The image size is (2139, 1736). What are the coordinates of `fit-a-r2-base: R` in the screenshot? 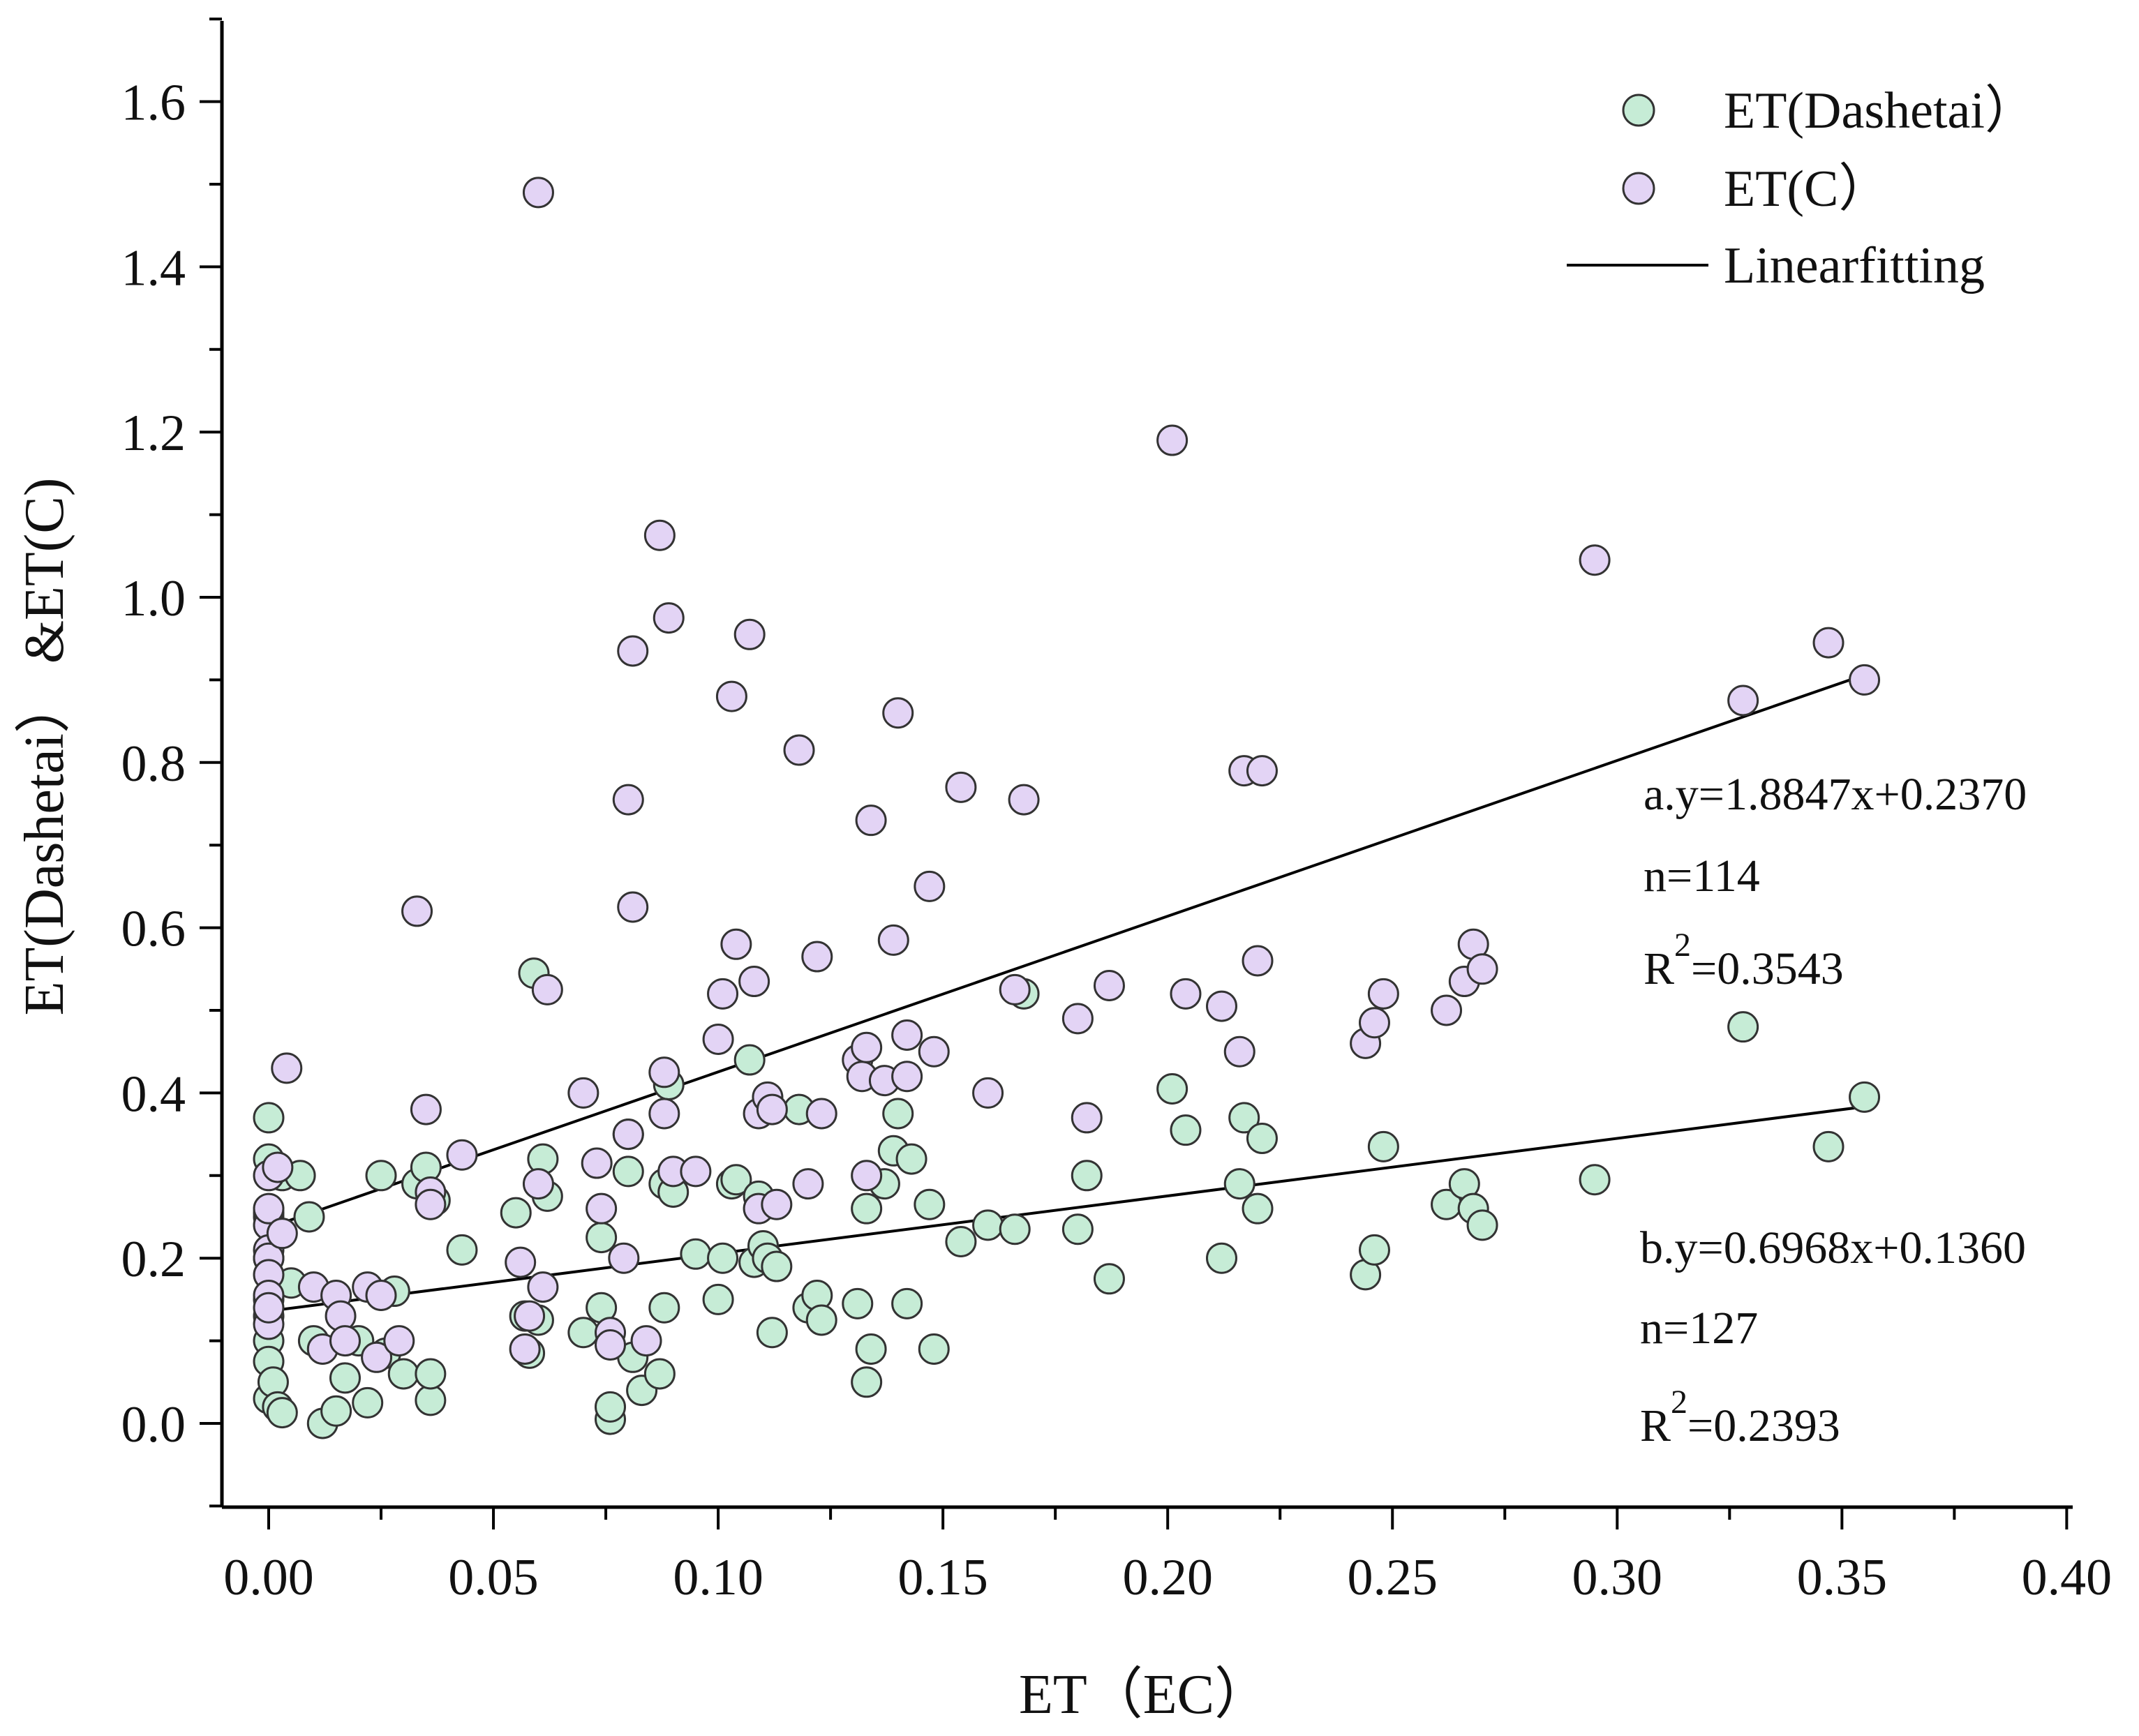 It's located at (1659, 968).